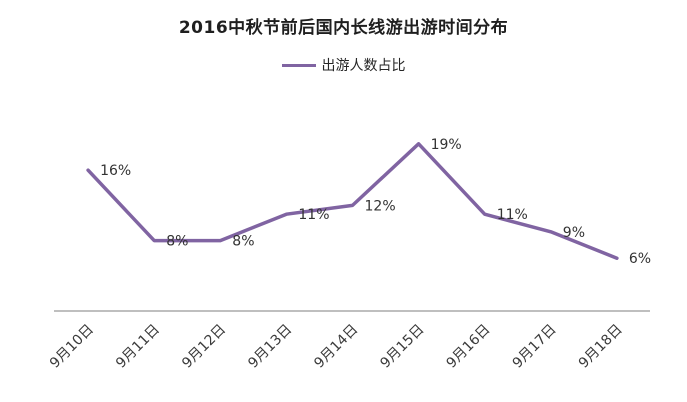 The height and width of the screenshot is (402, 687). Describe the element at coordinates (601, 347) in the screenshot. I see `x-axis-tick-label: 9月18日` at that location.